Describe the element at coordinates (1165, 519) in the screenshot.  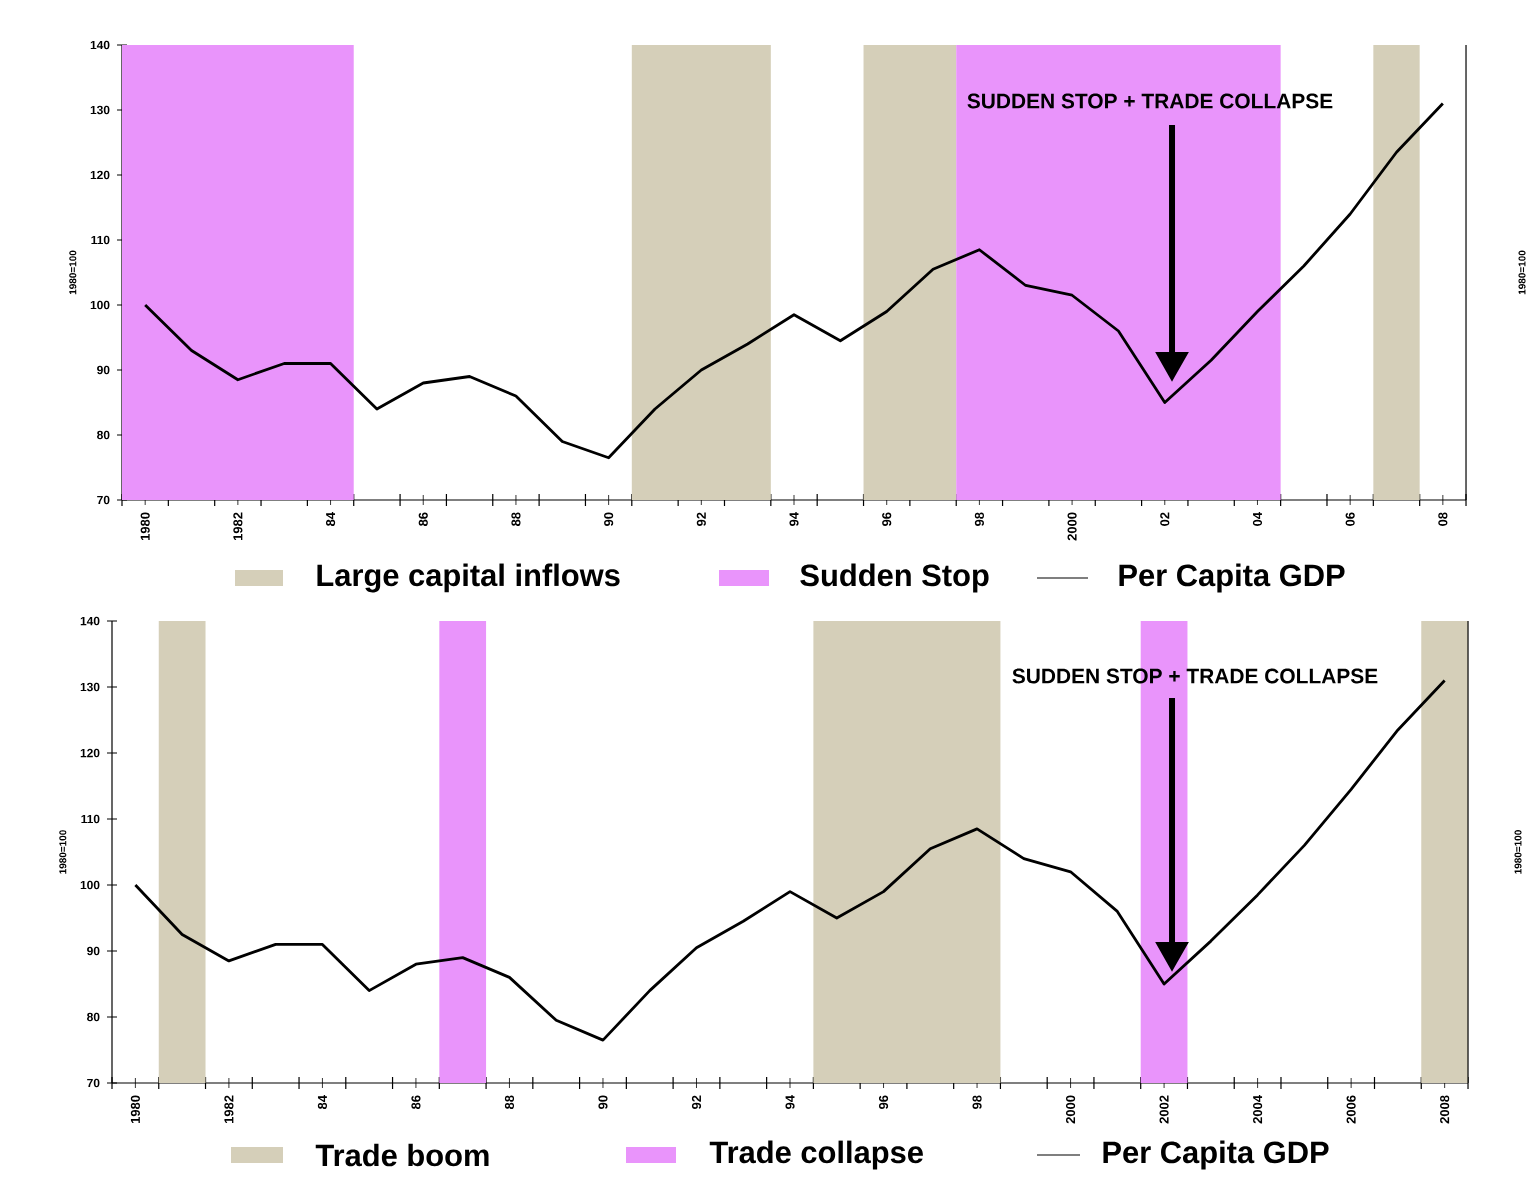
I see `x-tick-label: 02` at that location.